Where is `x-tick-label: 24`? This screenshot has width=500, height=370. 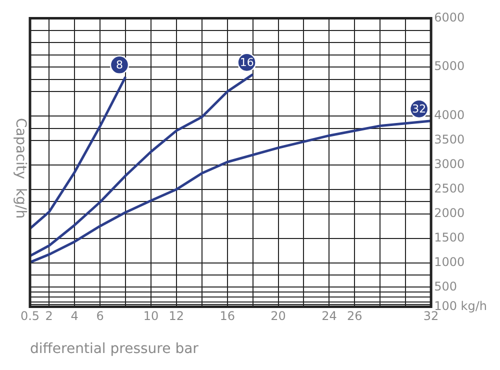 x-tick-label: 24 is located at coordinates (329, 316).